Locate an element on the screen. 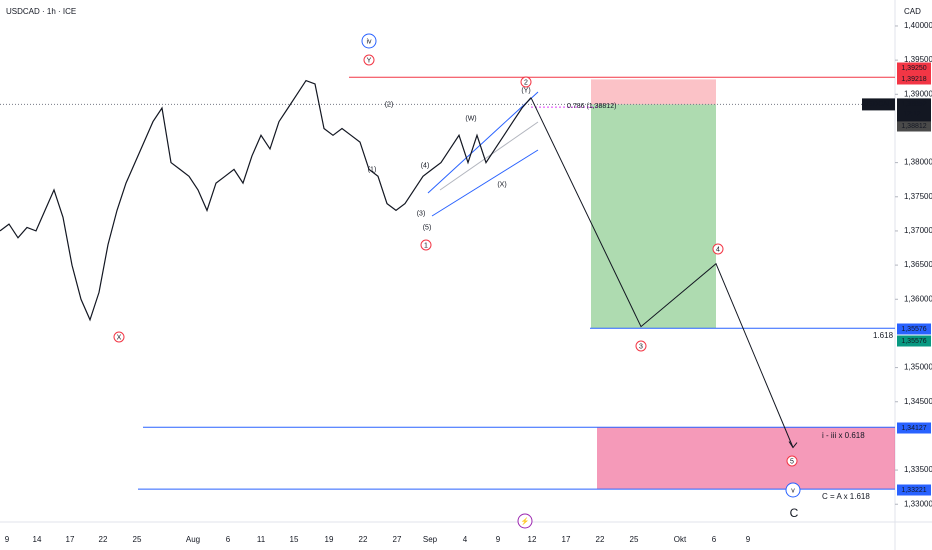 The height and width of the screenshot is (550, 932). wave-label: (W) is located at coordinates (470, 118).